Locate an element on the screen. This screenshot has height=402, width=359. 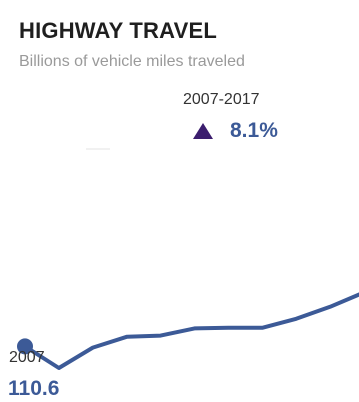
start-year-label: 2007 is located at coordinates (27, 357).